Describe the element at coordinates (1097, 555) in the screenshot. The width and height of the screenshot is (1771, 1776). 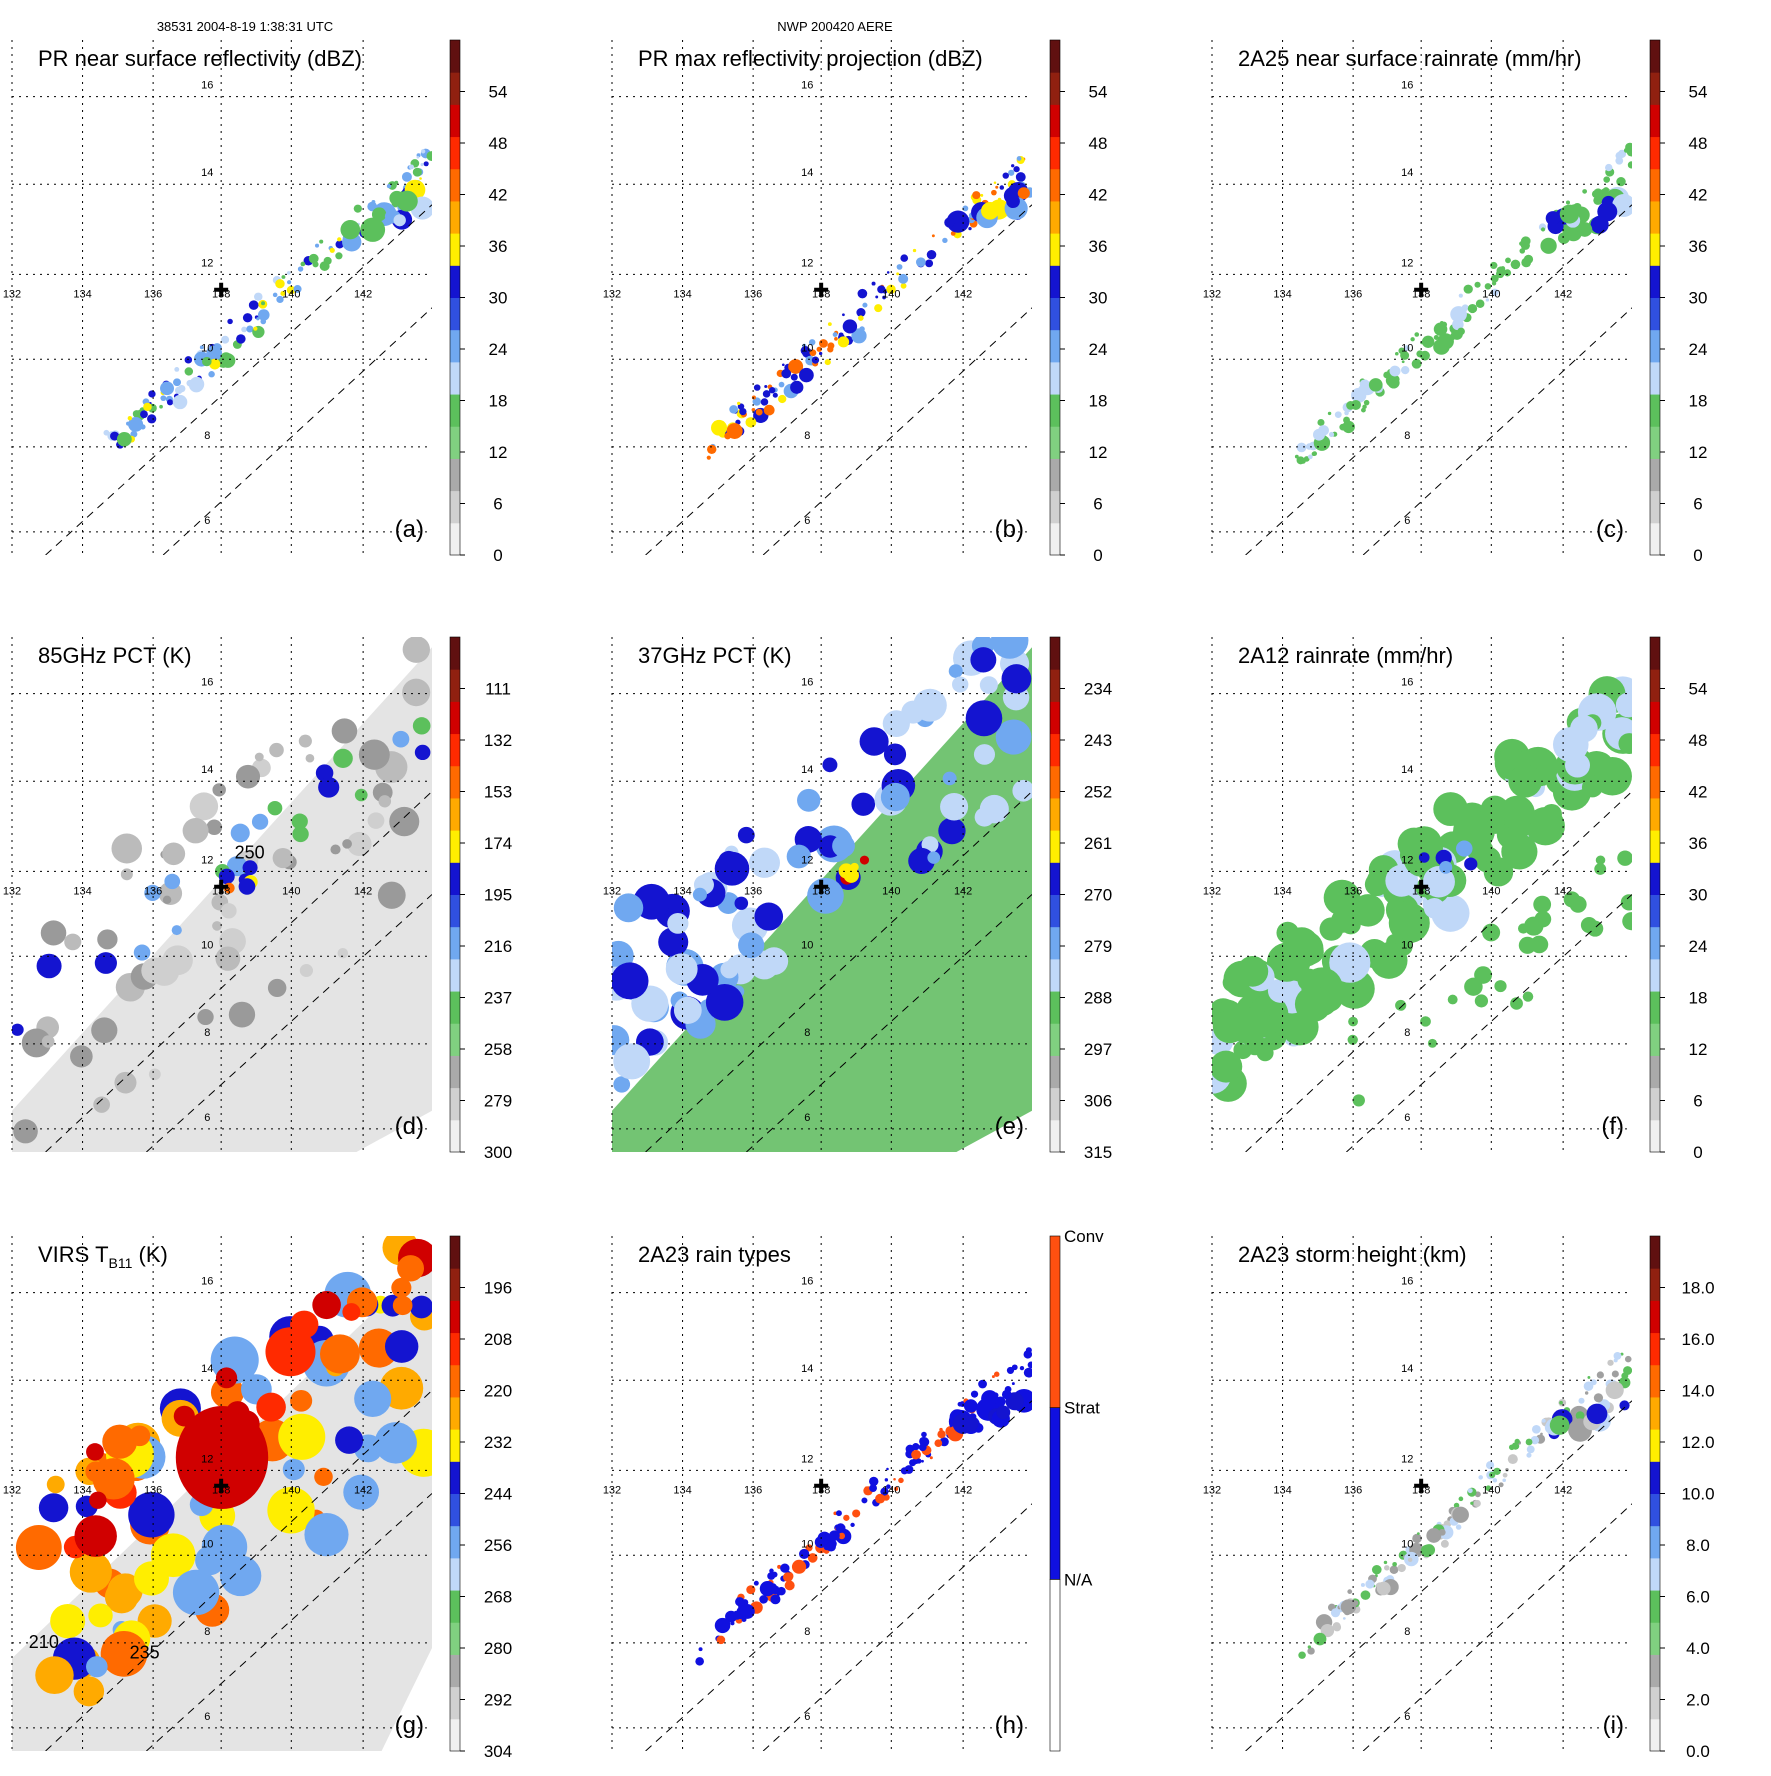
I see `colorbar-label: 0` at that location.